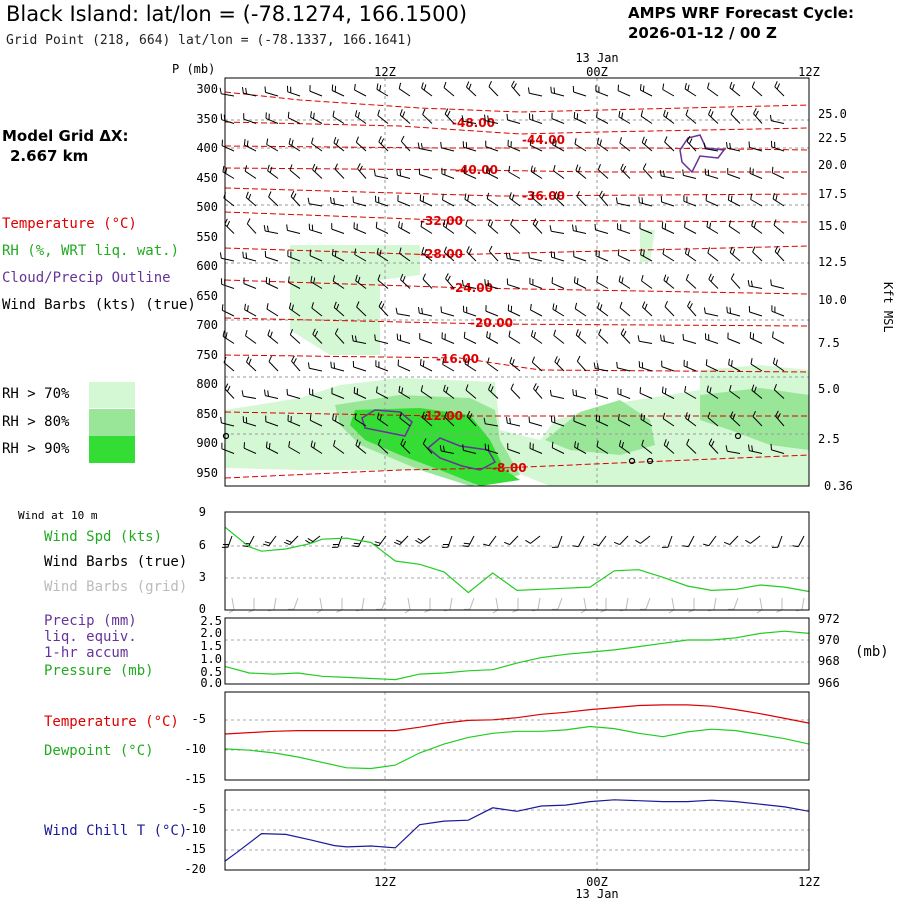 The height and width of the screenshot is (900, 900). Describe the element at coordinates (211, 683) in the screenshot. I see `precip-tick: 0.0` at that location.